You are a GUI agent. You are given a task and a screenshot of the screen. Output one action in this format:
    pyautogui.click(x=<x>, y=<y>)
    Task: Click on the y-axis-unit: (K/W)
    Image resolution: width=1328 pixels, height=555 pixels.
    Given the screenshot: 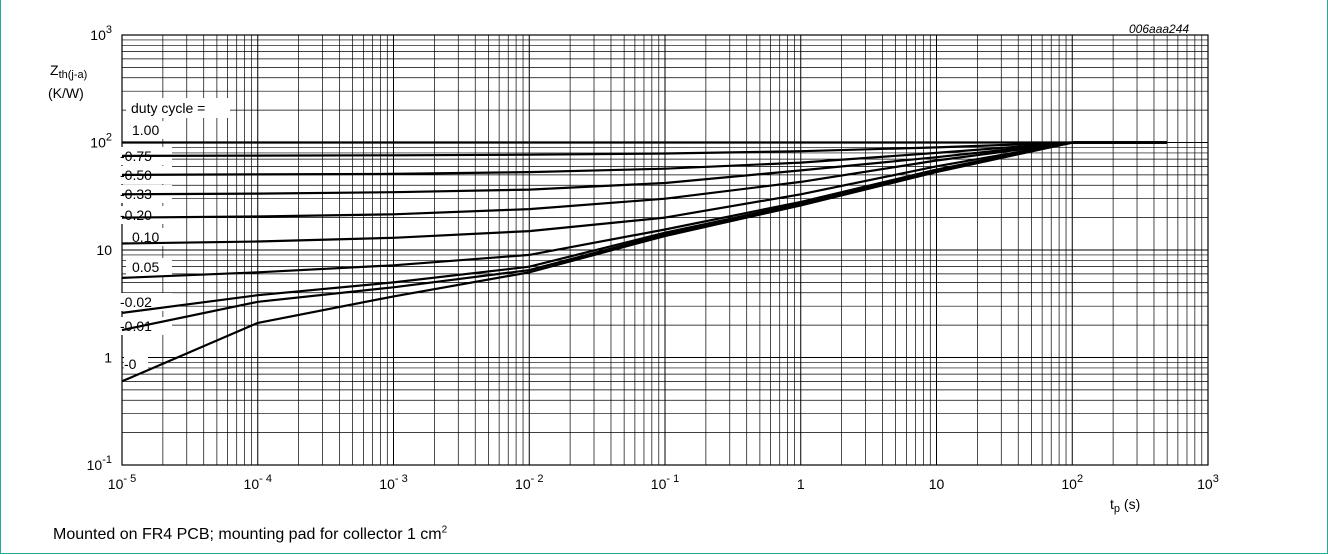 What is the action you would take?
    pyautogui.click(x=66, y=93)
    